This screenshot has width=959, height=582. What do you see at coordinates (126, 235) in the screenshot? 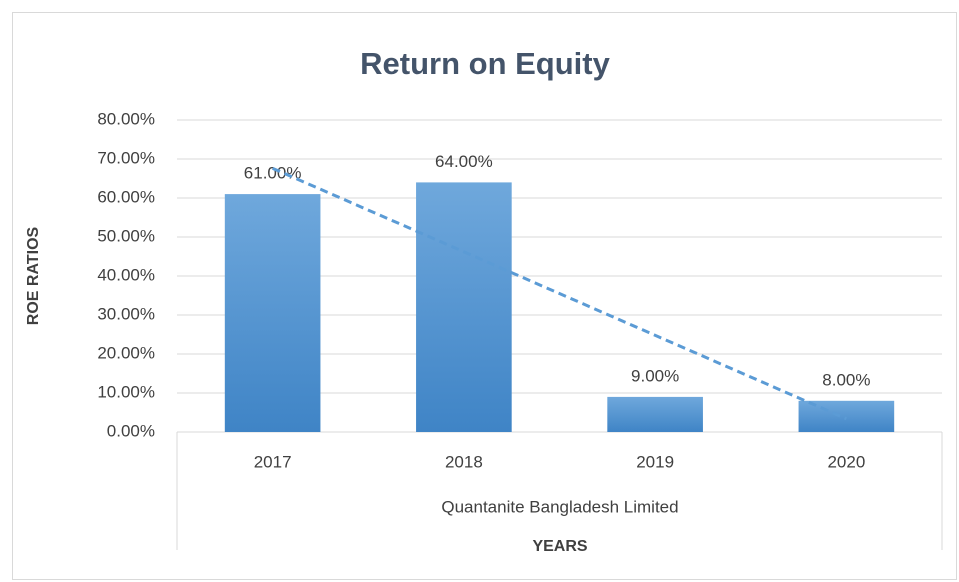
I see `y-tick-label: 50.00%` at bounding box center [126, 235].